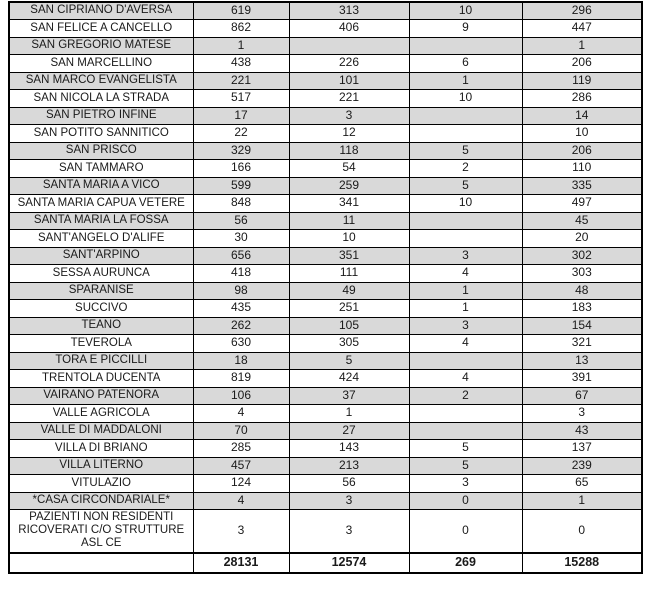  What do you see at coordinates (101, 308) in the screenshot?
I see `municipality-name-cell: SUCCIVO` at bounding box center [101, 308].